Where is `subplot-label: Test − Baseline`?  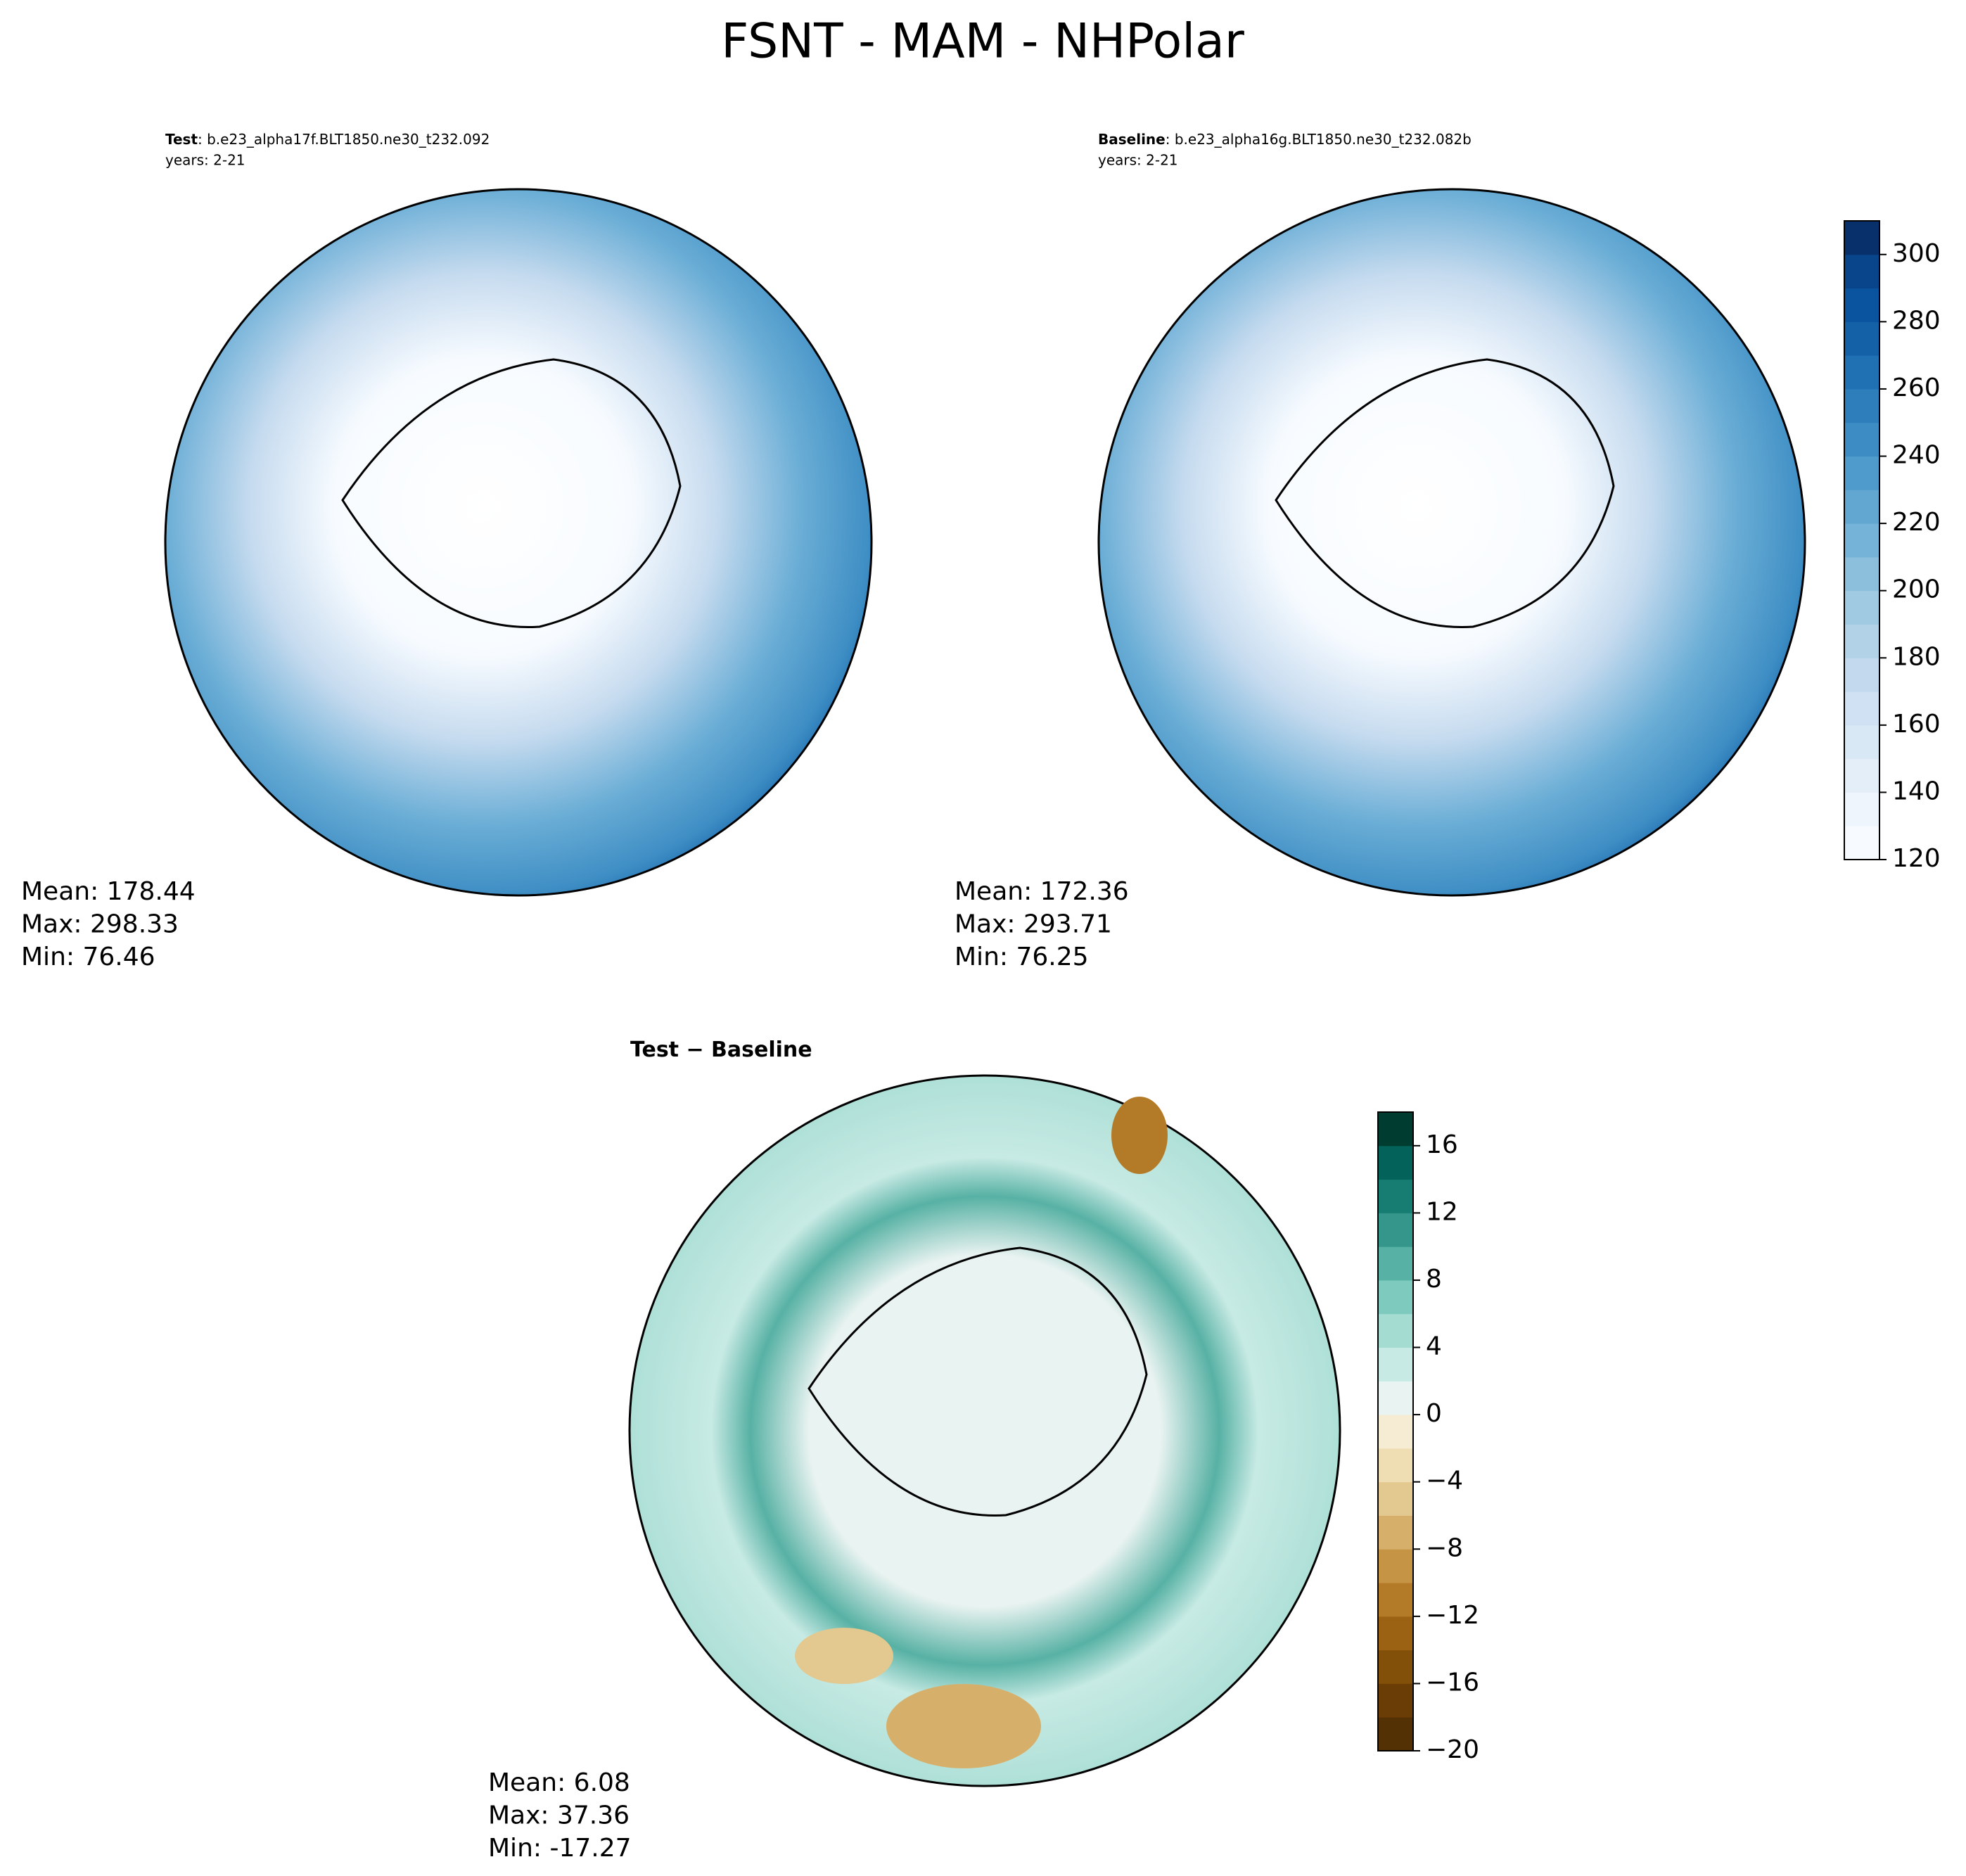 subplot-label: Test − Baseline is located at coordinates (721, 1050).